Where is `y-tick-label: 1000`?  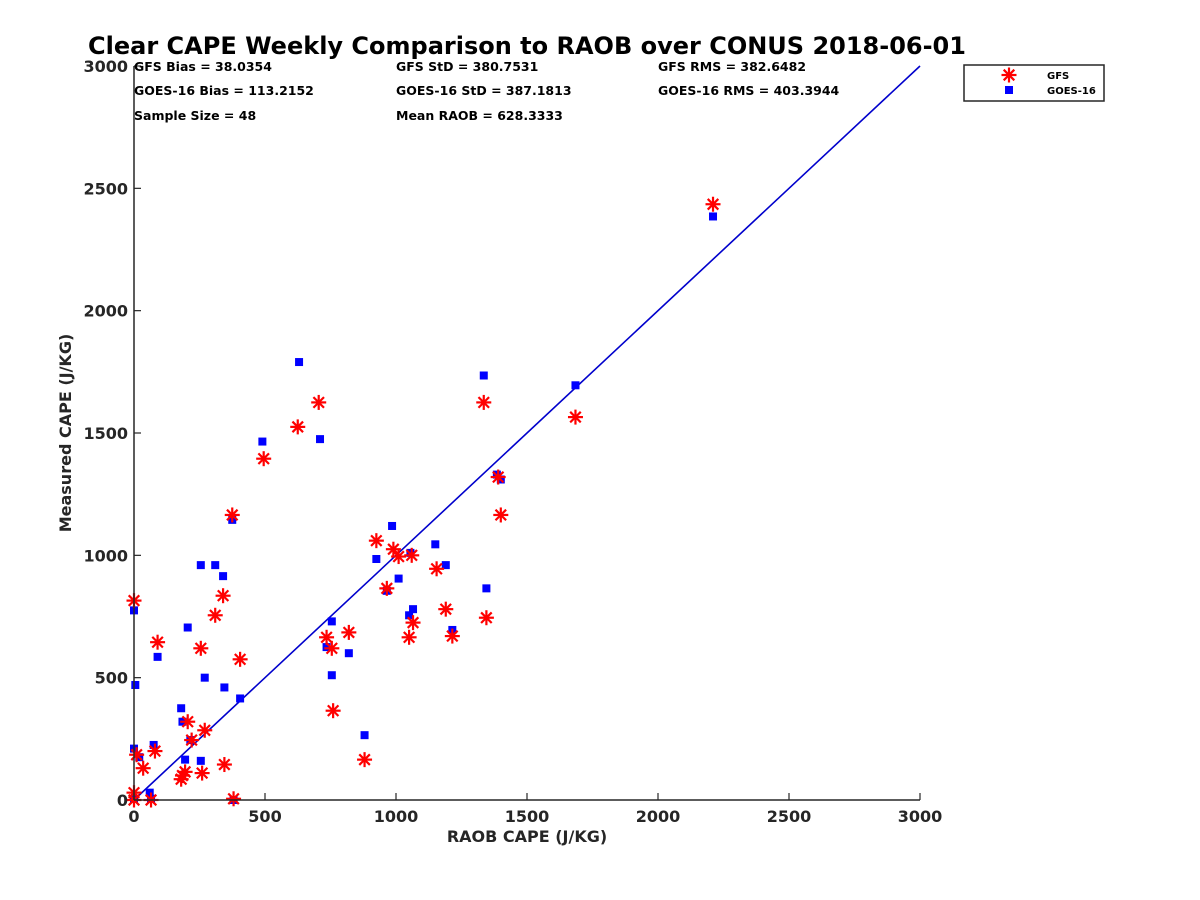
y-tick-label: 1000 is located at coordinates (105, 555).